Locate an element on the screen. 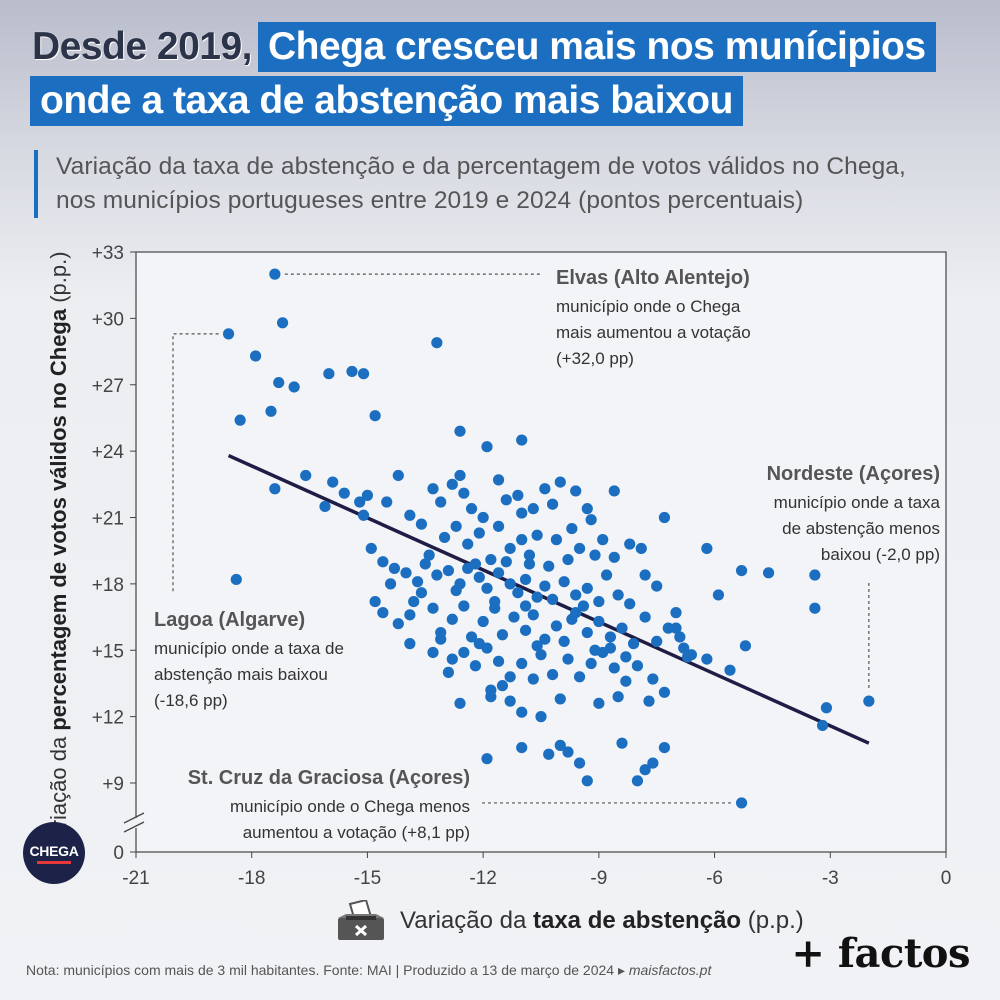 This screenshot has height=1000, width=1000. annotation-text: município onde o Chega is located at coordinates (648, 306).